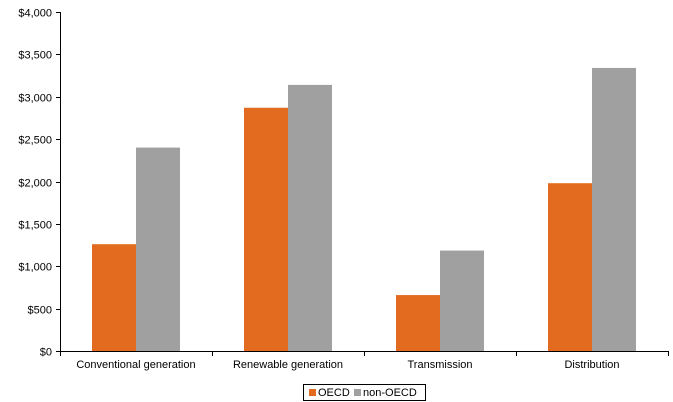 The width and height of the screenshot is (673, 402). Describe the element at coordinates (35, 99) in the screenshot. I see `y-tick-label: $3,000` at that location.